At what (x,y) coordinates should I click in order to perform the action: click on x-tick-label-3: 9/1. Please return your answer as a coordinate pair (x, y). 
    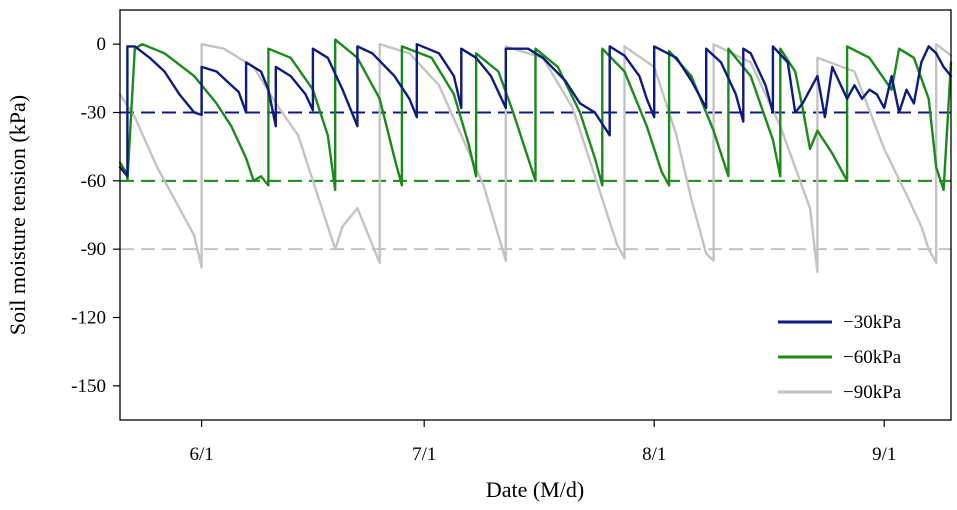
    Looking at the image, I should click on (884, 454).